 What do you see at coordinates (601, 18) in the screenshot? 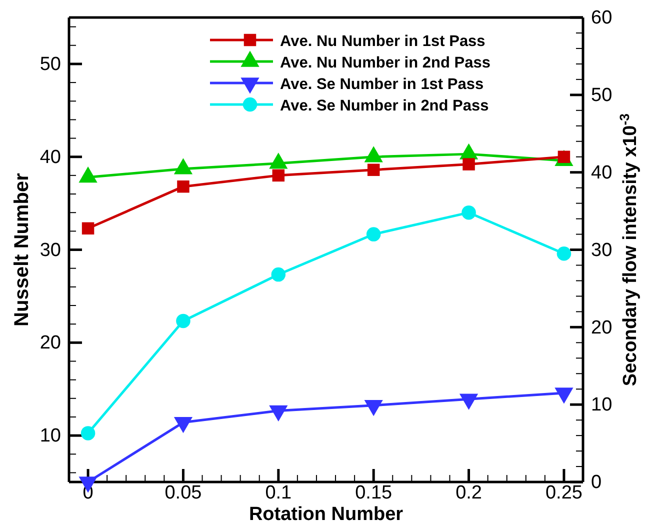
I see `y2-tick-label: 60` at bounding box center [601, 18].